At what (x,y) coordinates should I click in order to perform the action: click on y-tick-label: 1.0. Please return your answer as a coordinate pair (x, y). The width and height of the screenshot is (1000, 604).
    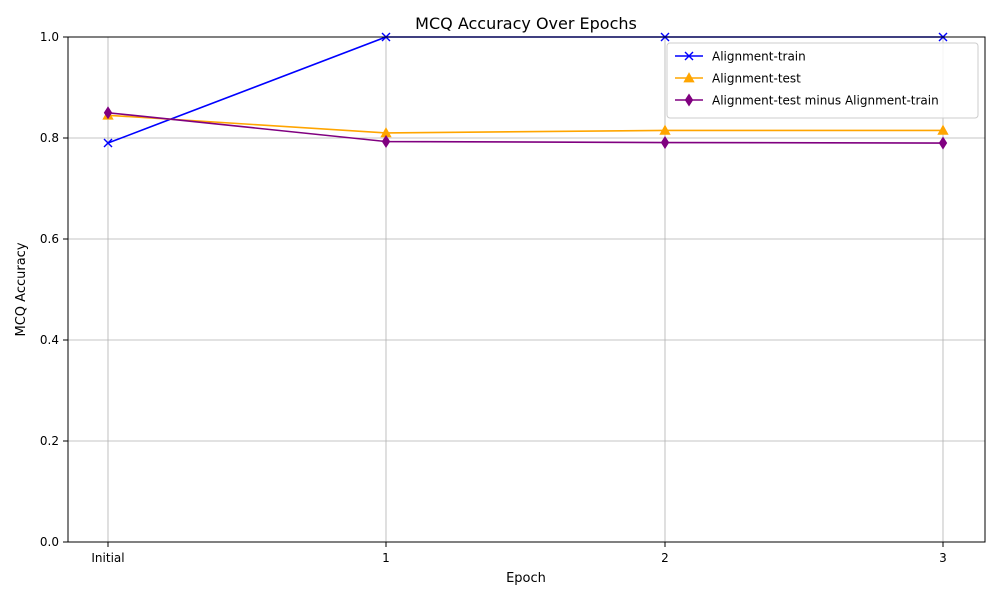
    Looking at the image, I should click on (49, 37).